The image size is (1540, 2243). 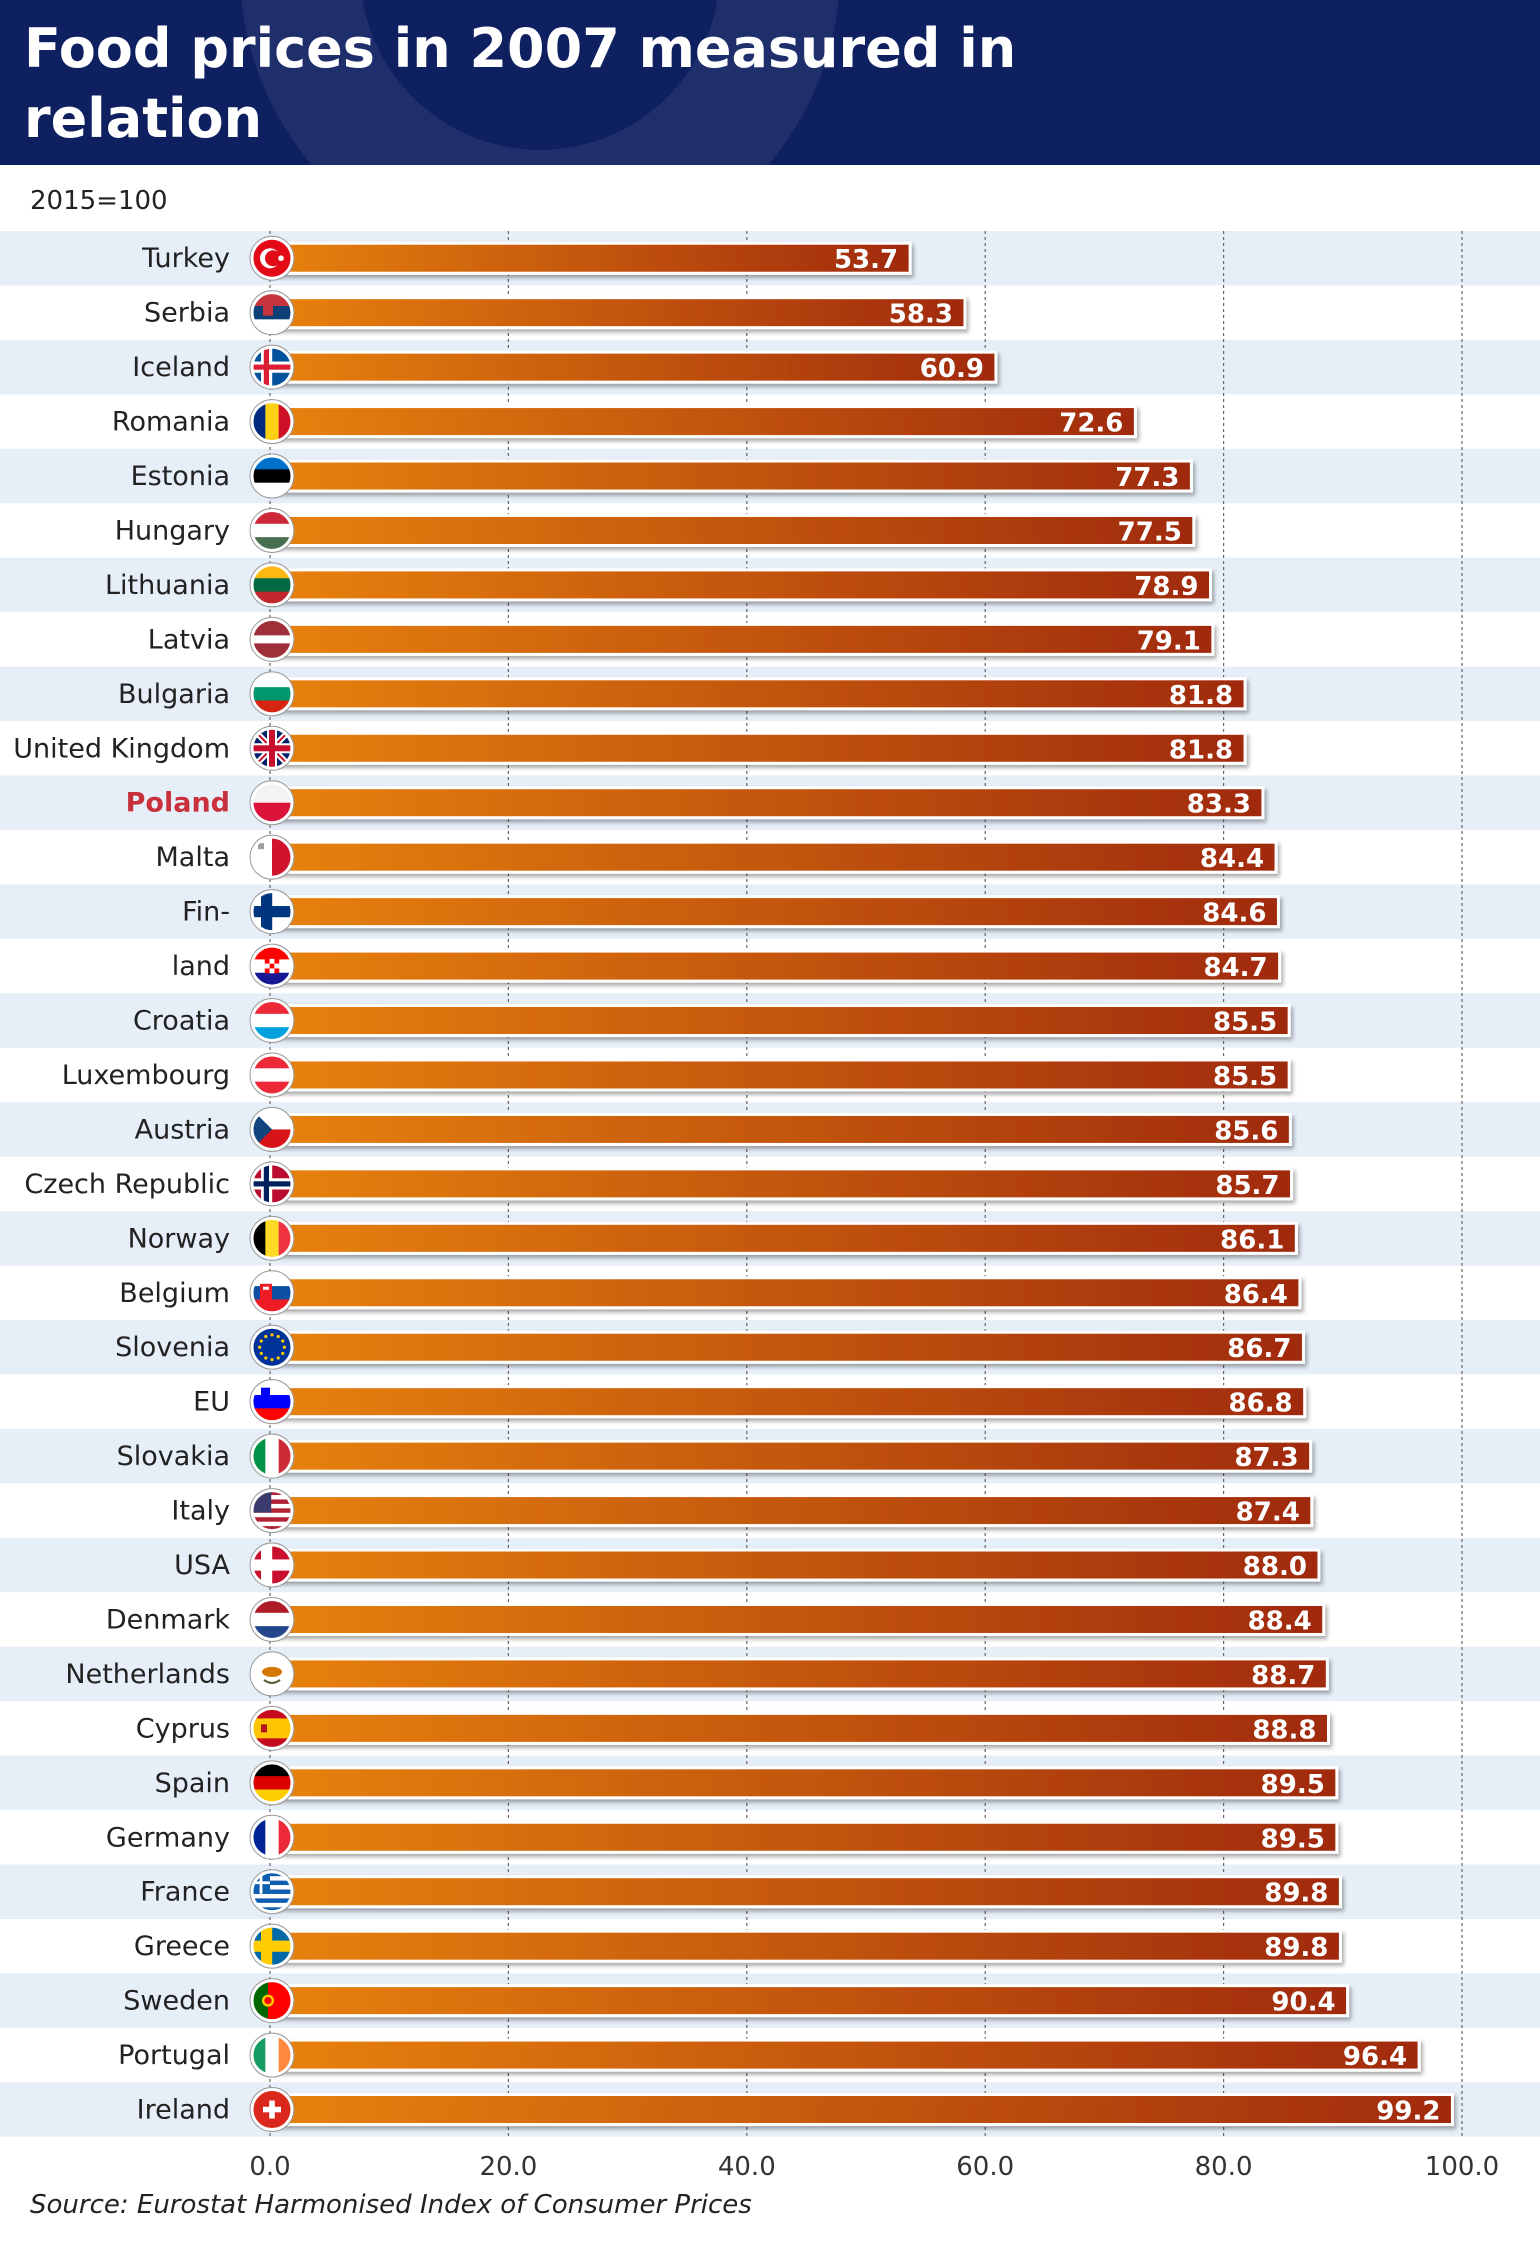 I want to click on category-label: Luxembourg, so click(x=146, y=1075).